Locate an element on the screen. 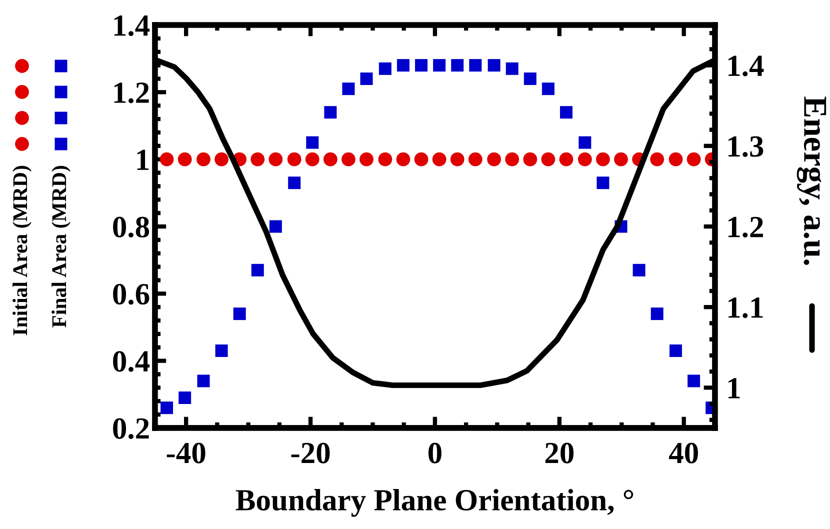 The width and height of the screenshot is (830, 529). y-tick-label: 1 is located at coordinates (143, 160).